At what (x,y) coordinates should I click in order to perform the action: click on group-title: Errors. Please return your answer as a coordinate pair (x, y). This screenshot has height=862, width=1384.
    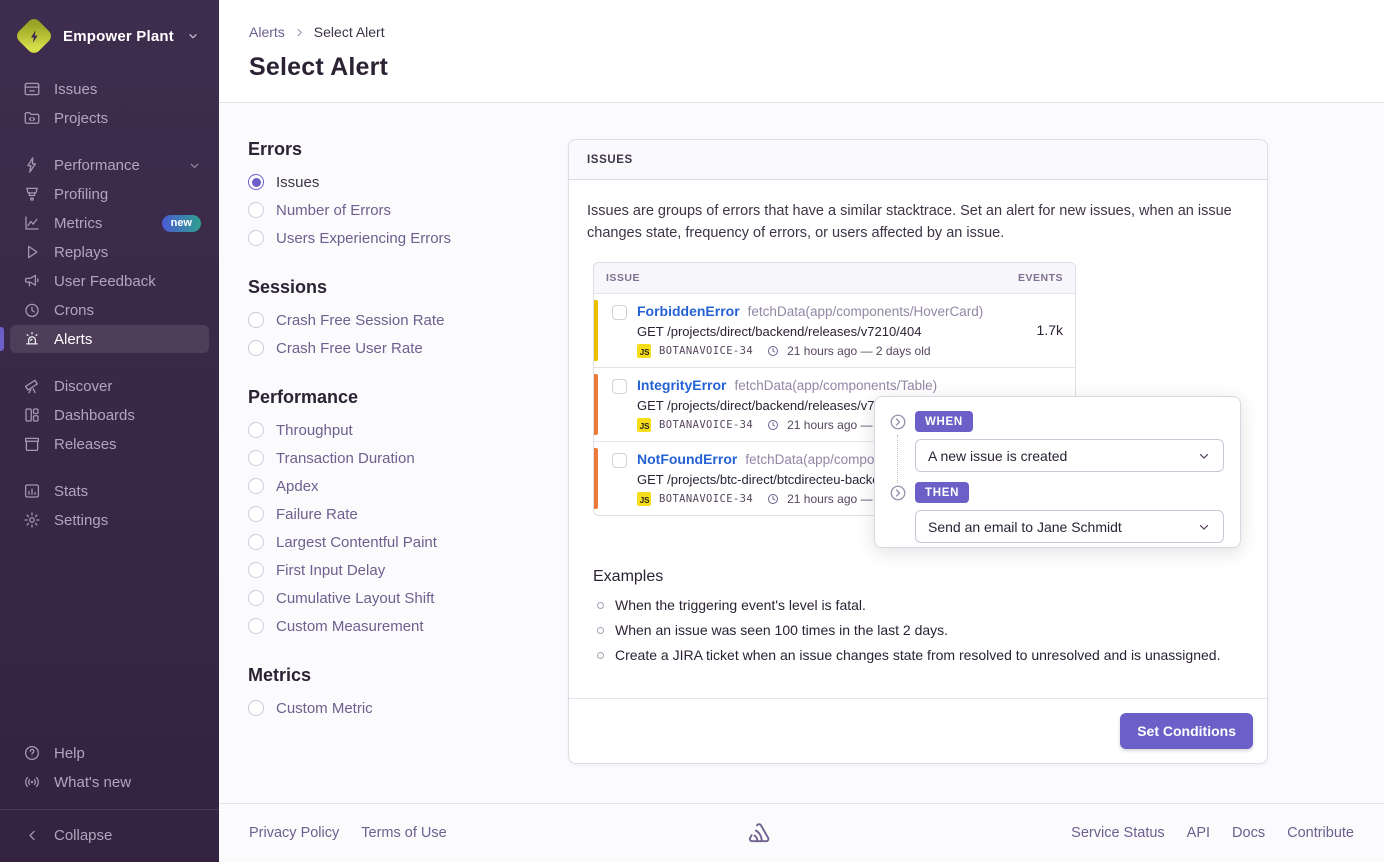
    Looking at the image, I should click on (275, 149).